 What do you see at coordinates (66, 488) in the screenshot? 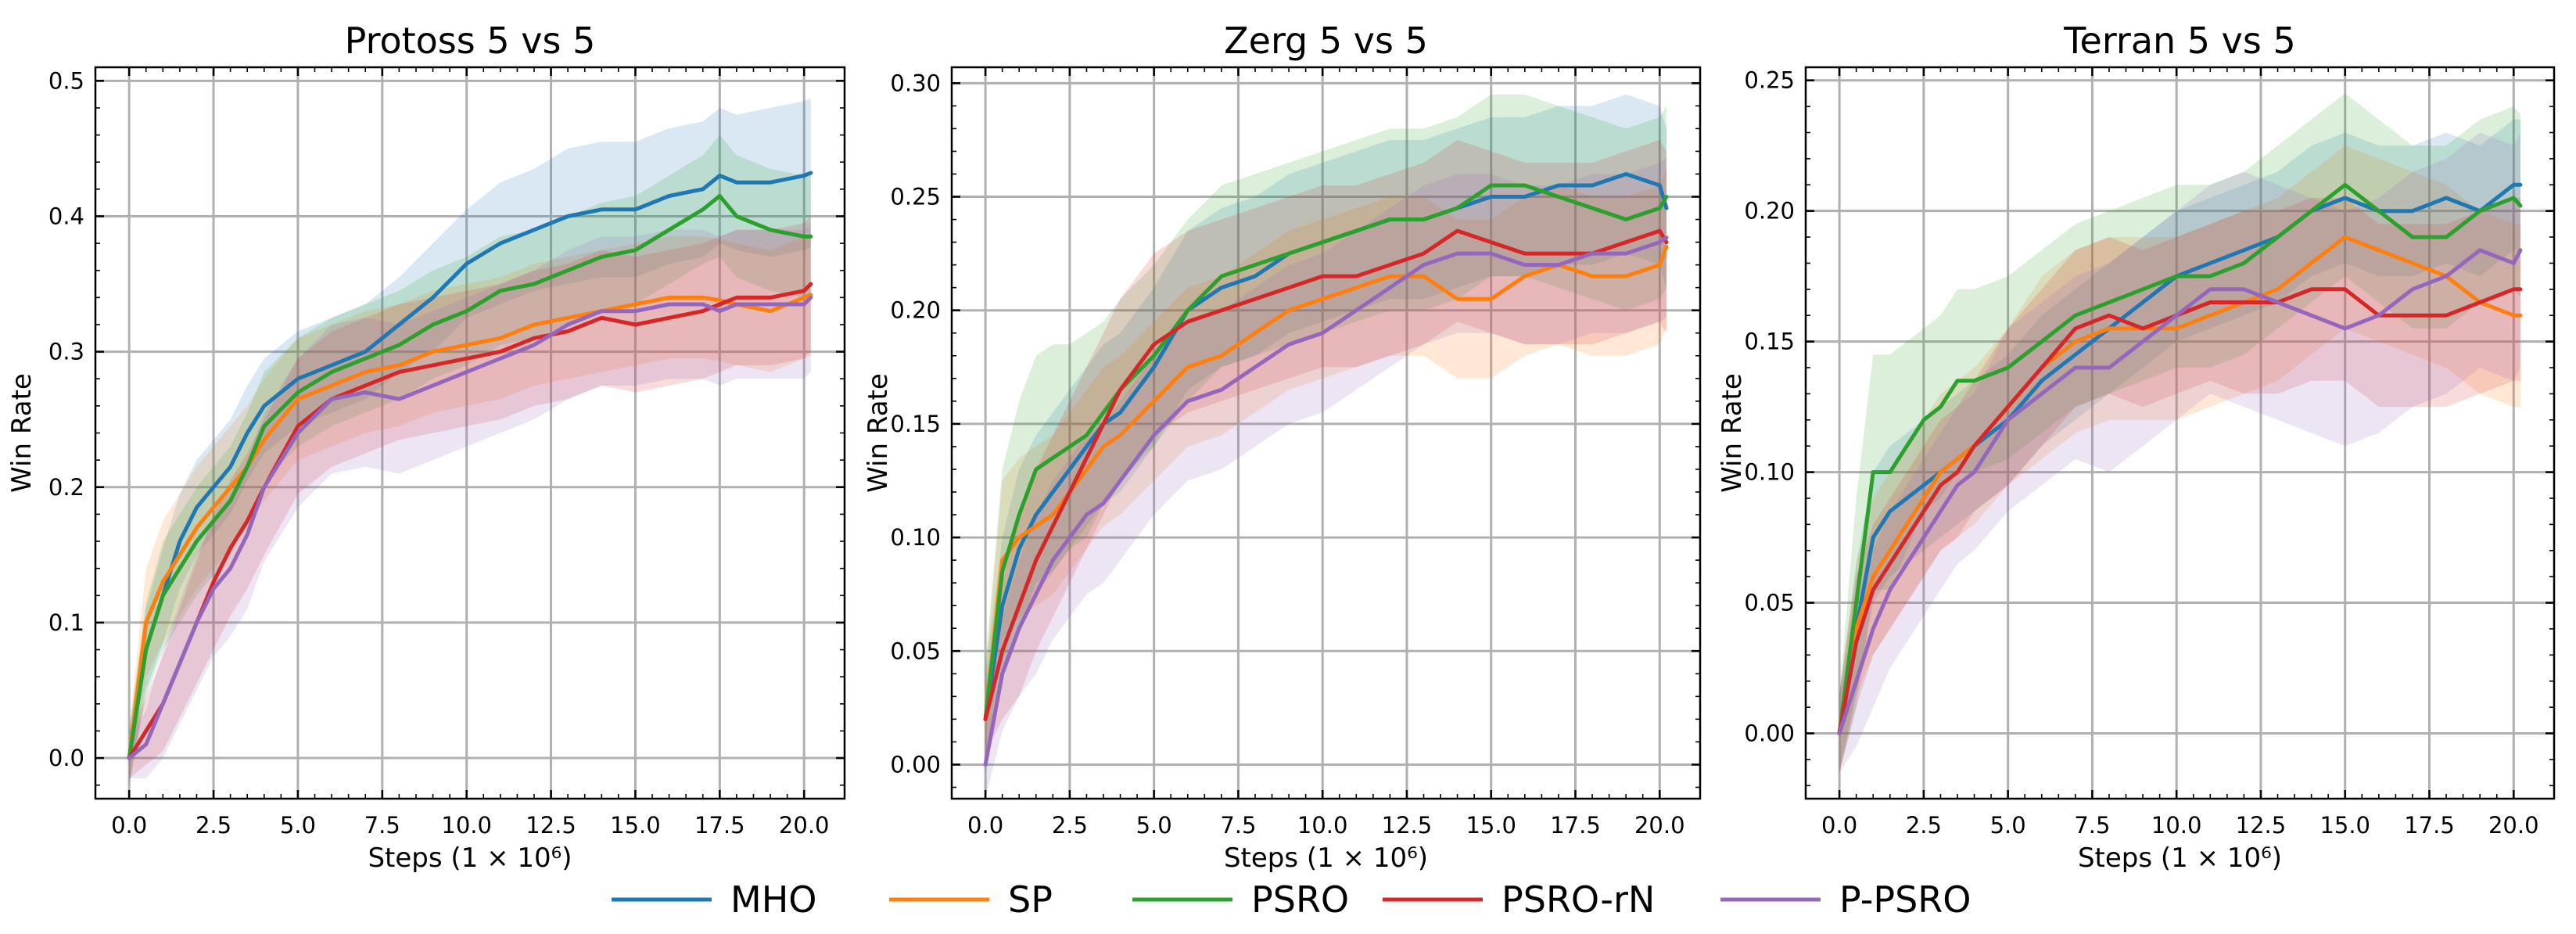
I see `y-tick-label: 0.2` at bounding box center [66, 488].